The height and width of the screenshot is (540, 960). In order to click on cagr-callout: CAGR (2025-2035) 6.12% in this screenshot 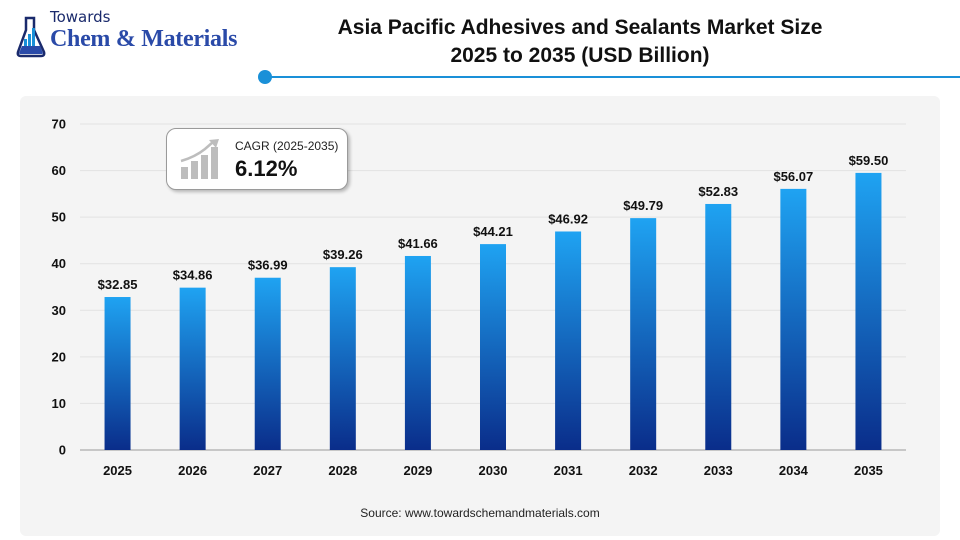, I will do `click(257, 159)`.